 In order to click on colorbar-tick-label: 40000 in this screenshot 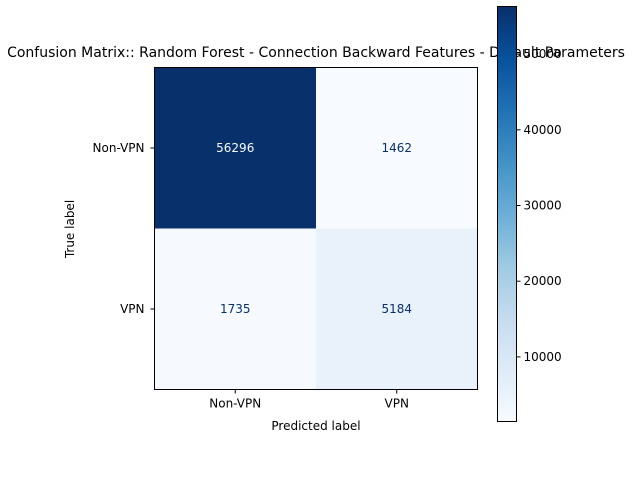, I will do `click(543, 130)`.